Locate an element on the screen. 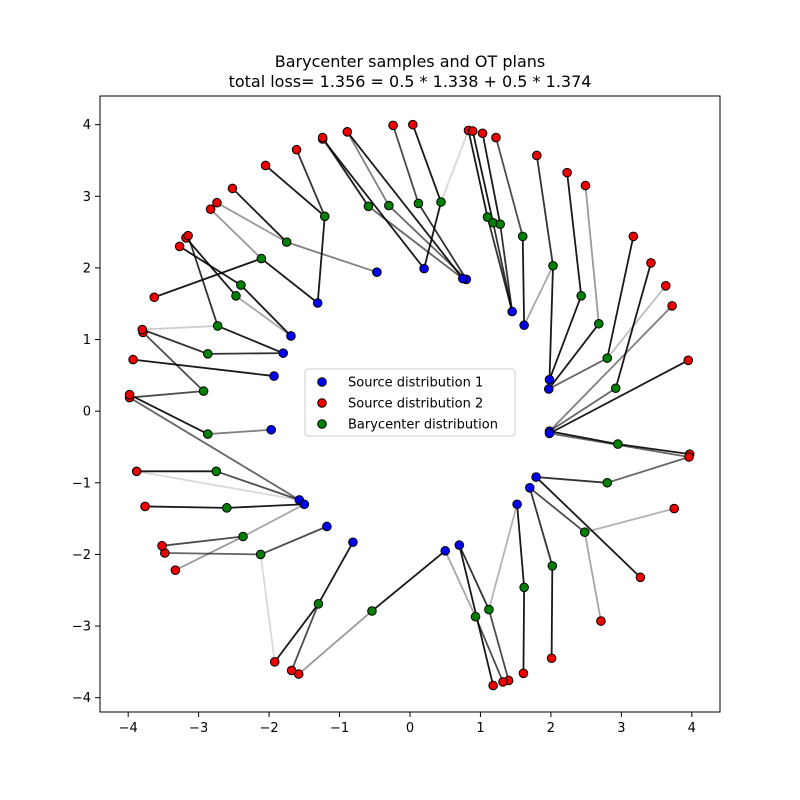 The height and width of the screenshot is (800, 800). x-tick-label: −2 is located at coordinates (269, 728).